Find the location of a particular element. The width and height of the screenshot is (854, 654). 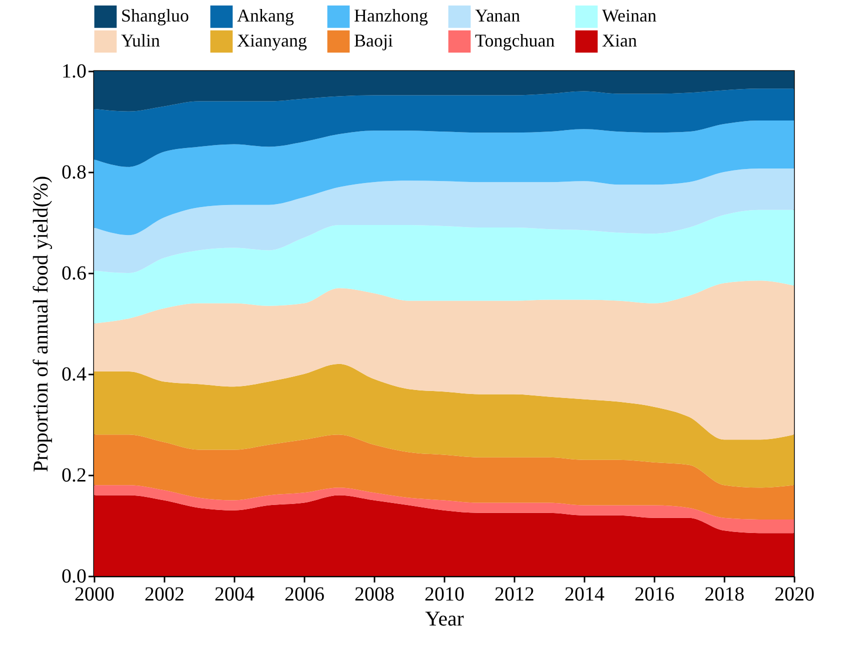

y-tick-label: 0.8 is located at coordinates (74, 173).